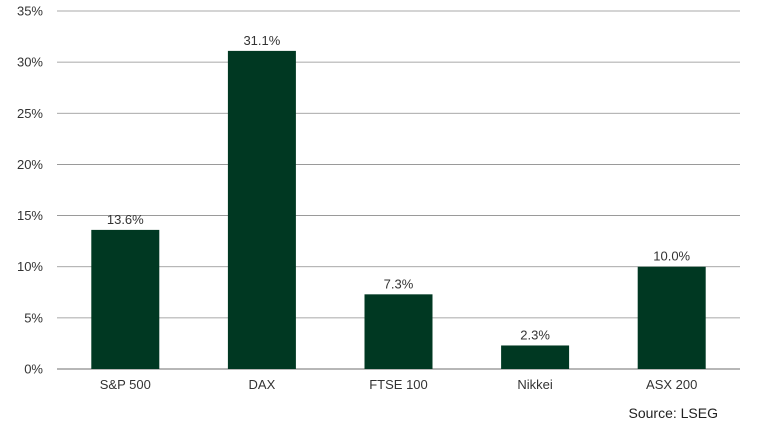 This screenshot has height=432, width=768. Describe the element at coordinates (125, 219) in the screenshot. I see `bar-value-label: 13.6%` at that location.